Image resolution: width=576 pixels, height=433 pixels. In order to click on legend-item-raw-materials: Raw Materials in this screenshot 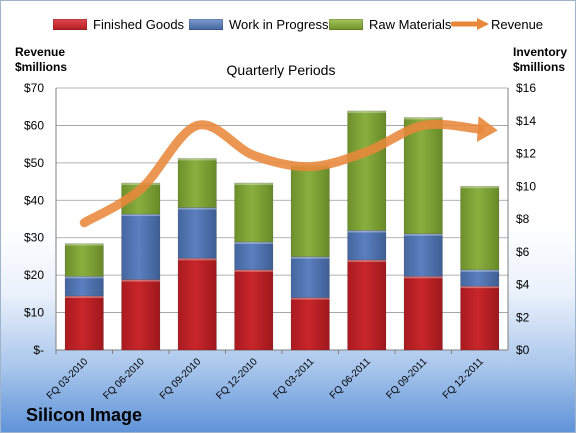, I will do `click(390, 24)`.